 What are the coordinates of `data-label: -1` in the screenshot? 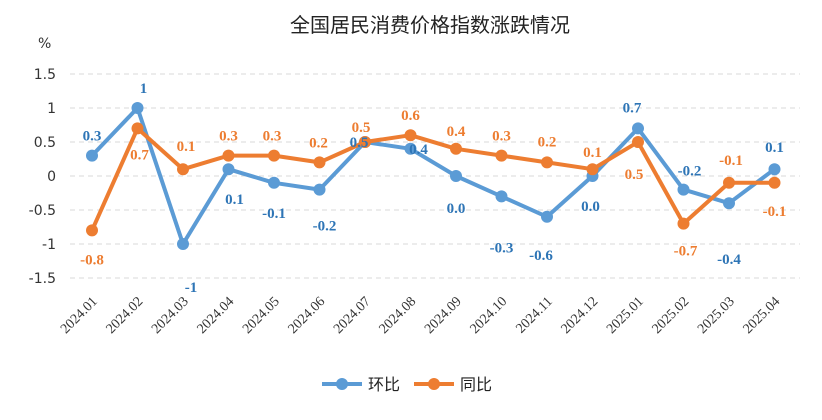 It's located at (191, 288).